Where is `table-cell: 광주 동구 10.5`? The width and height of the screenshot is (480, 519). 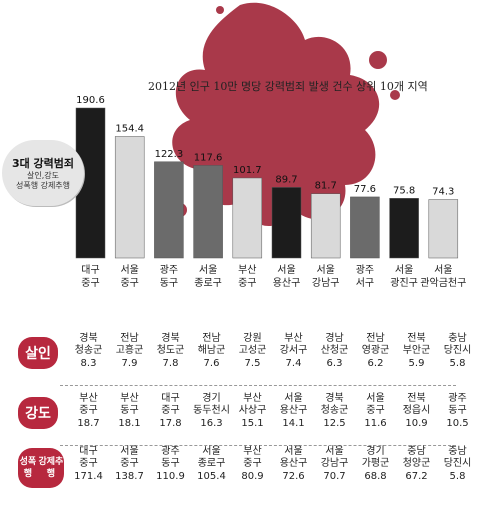 table-cell: 광주 동구 10.5 is located at coordinates (457, 411).